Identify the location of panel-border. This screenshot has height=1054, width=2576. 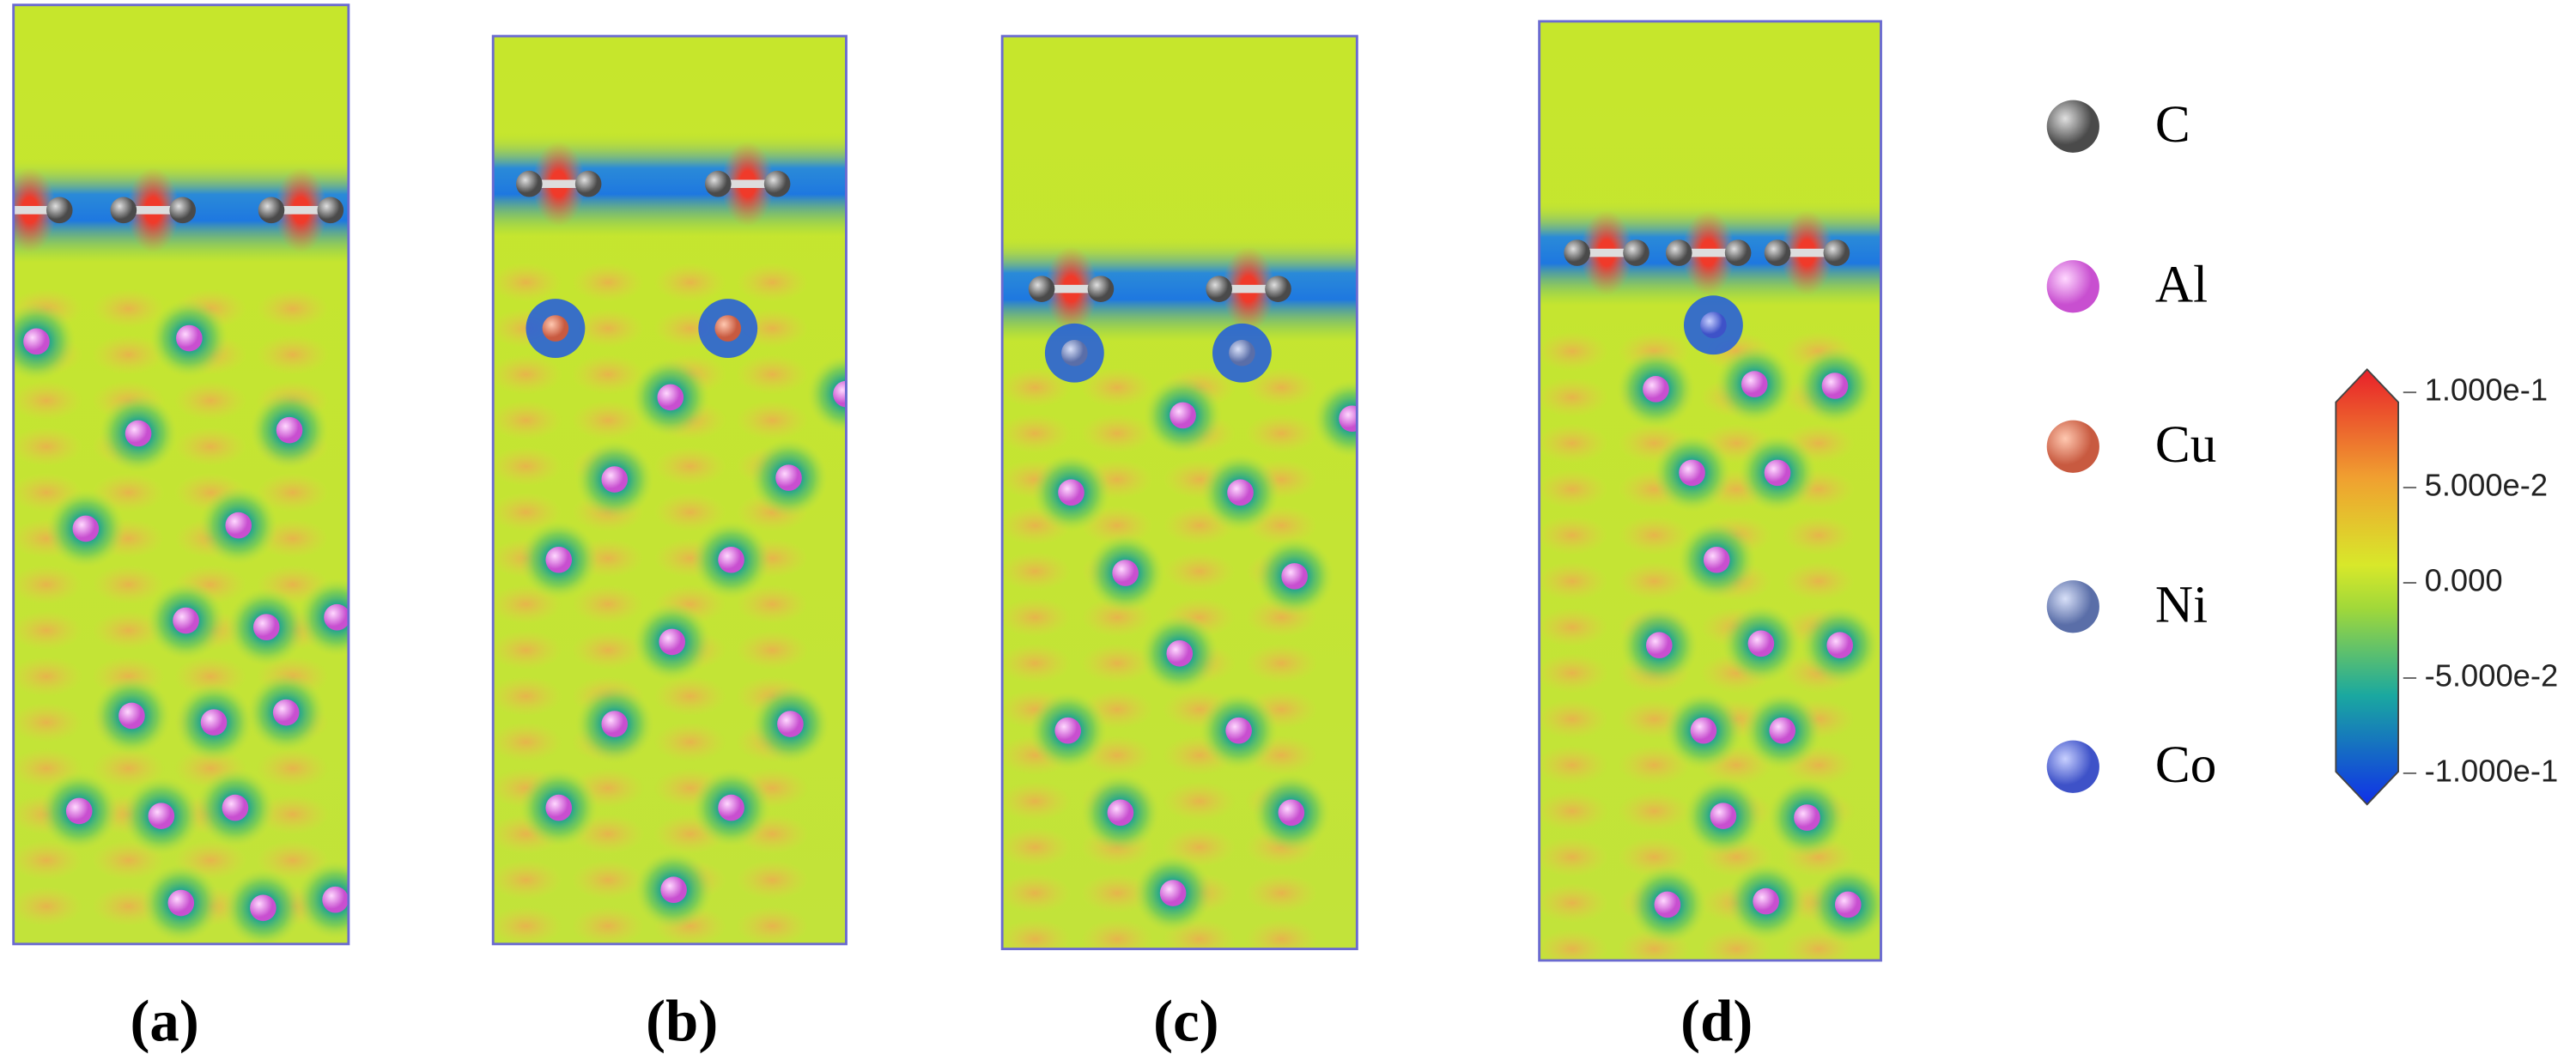
(1710, 491).